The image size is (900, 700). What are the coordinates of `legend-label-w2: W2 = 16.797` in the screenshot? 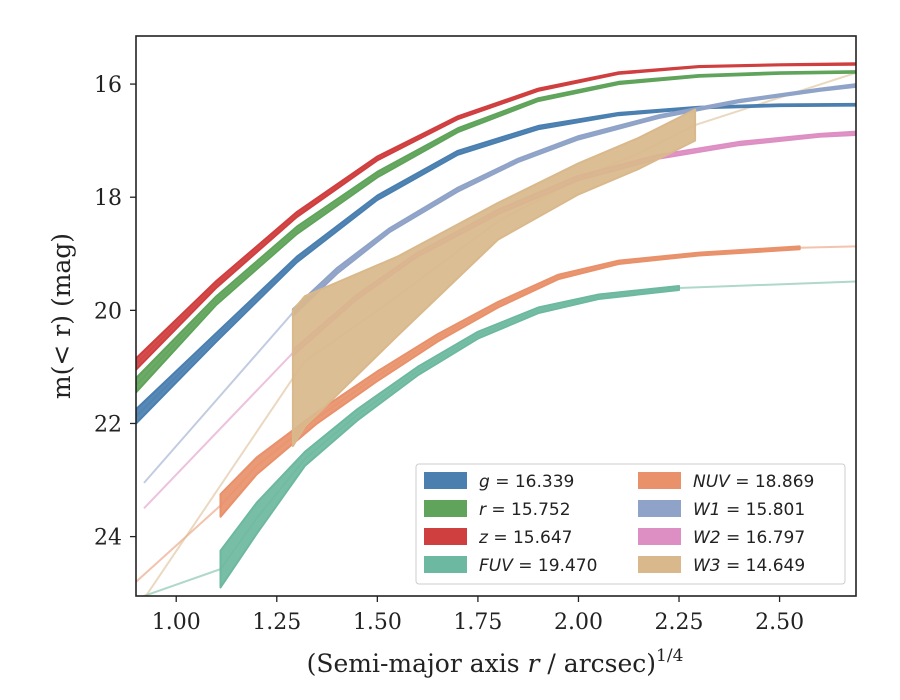 It's located at (749, 538).